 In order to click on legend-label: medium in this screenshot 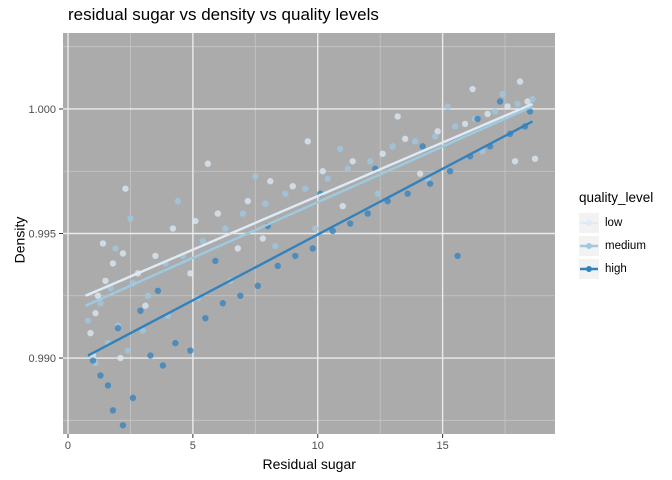, I will do `click(625, 245)`.